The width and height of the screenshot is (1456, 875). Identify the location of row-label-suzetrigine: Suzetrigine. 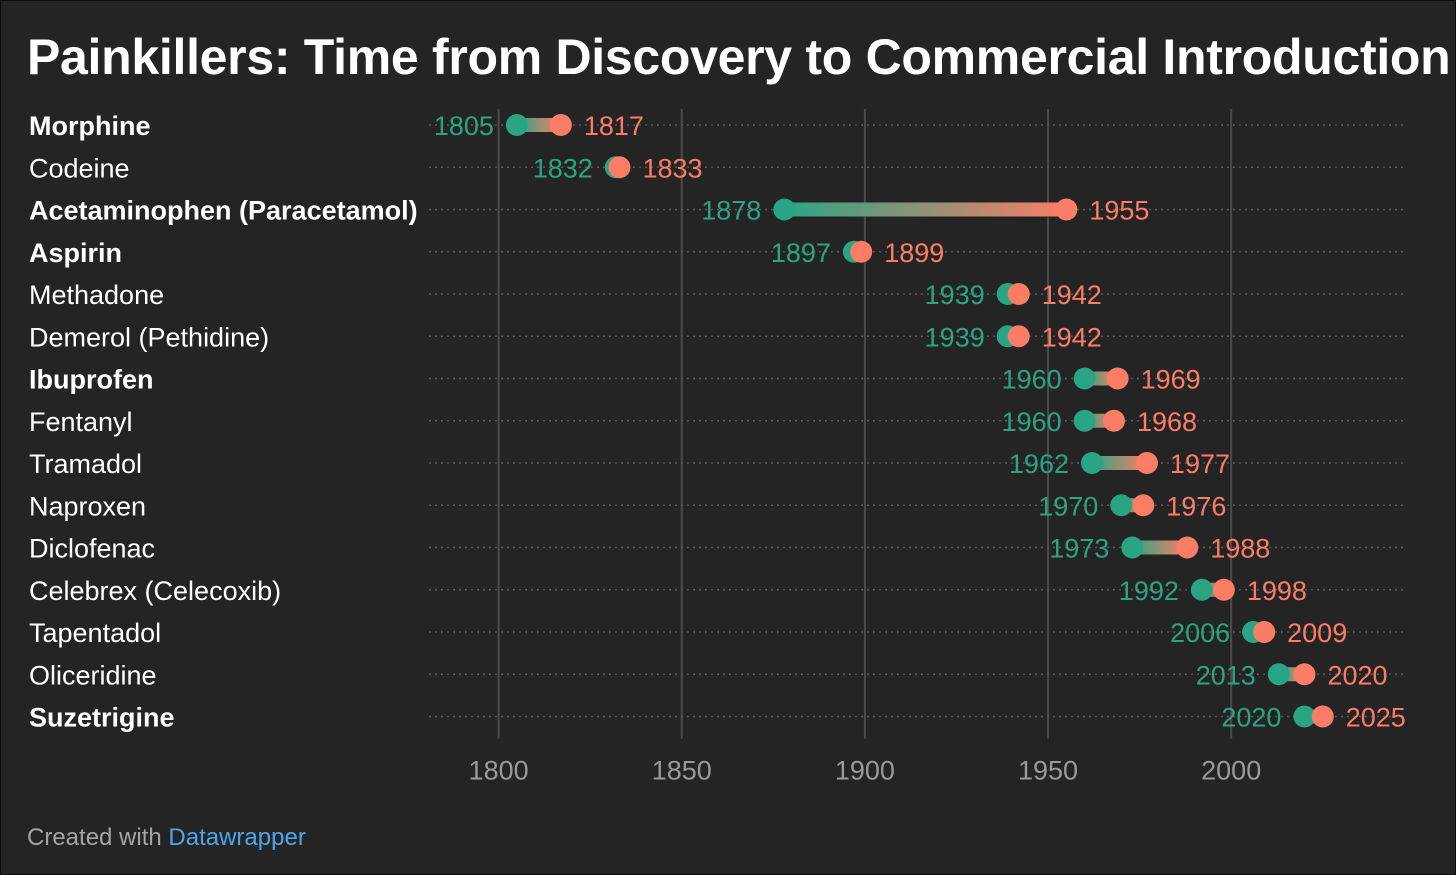
(102, 718).